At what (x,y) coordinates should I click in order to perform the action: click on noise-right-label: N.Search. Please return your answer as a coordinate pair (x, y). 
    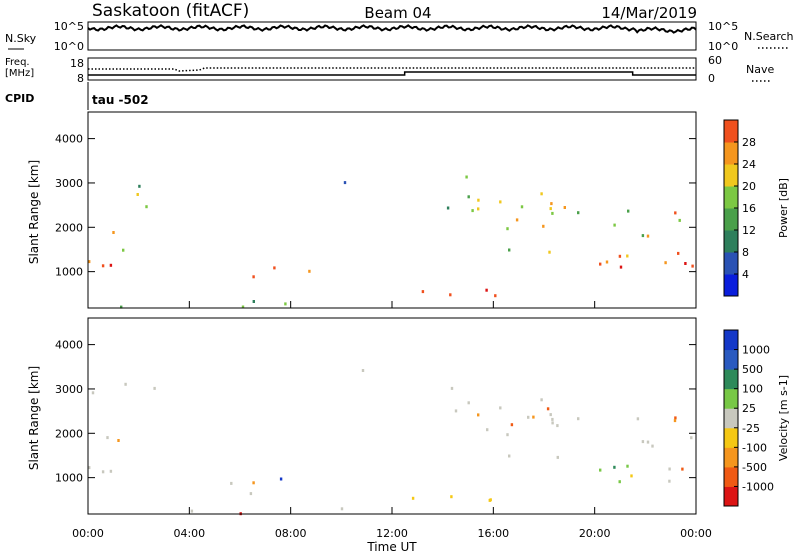
    Looking at the image, I should click on (769, 36).